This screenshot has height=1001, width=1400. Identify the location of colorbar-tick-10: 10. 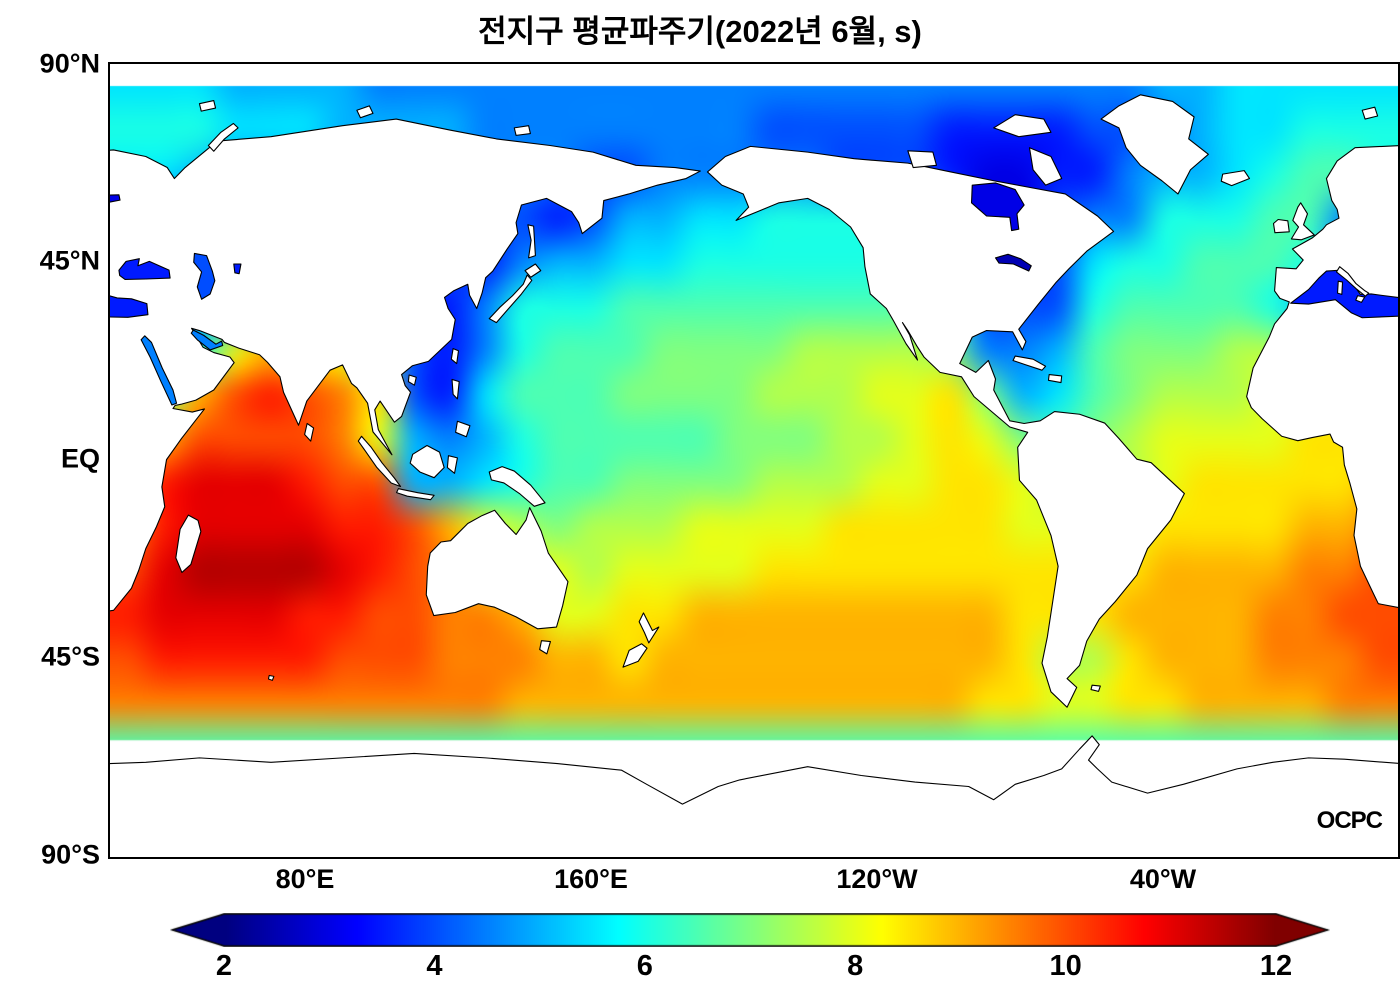
(1065, 966).